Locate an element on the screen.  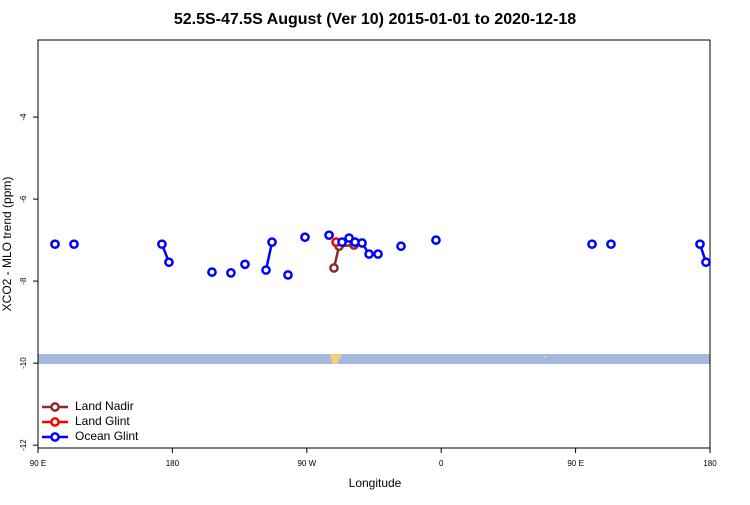
legend-label: Land Nadir is located at coordinates (104, 406).